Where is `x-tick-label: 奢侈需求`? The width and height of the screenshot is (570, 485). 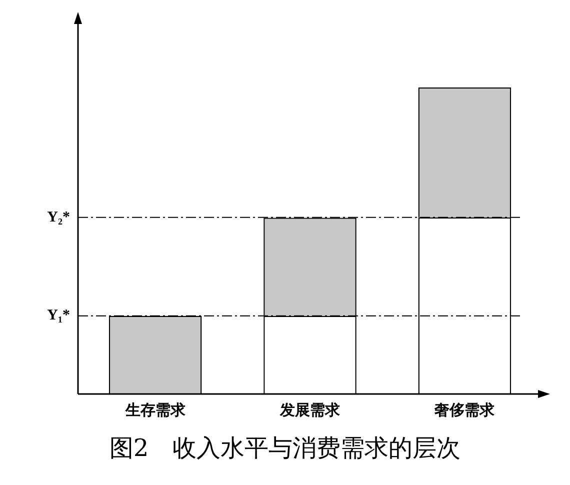 x-tick-label: 奢侈需求 is located at coordinates (465, 409).